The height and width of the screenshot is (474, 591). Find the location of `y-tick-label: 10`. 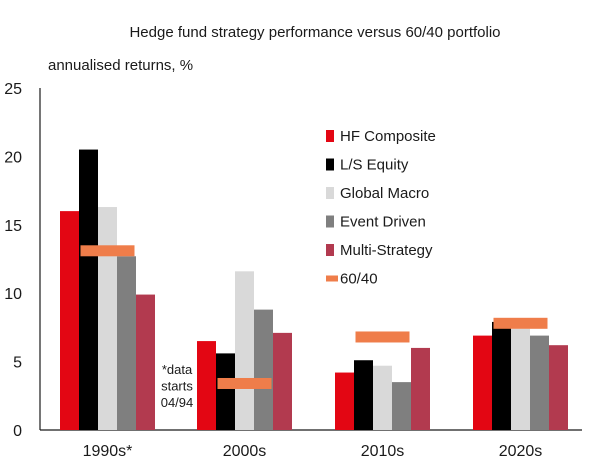

y-tick-label: 10 is located at coordinates (13, 294).